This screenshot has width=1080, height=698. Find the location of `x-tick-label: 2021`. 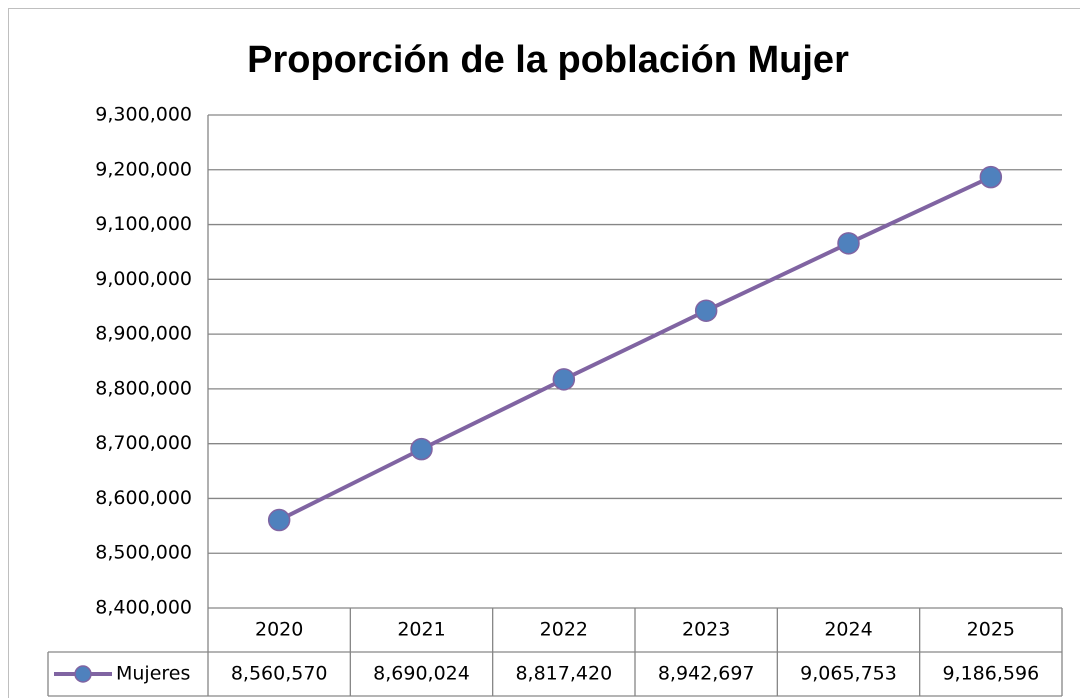

x-tick-label: 2021 is located at coordinates (421, 630).